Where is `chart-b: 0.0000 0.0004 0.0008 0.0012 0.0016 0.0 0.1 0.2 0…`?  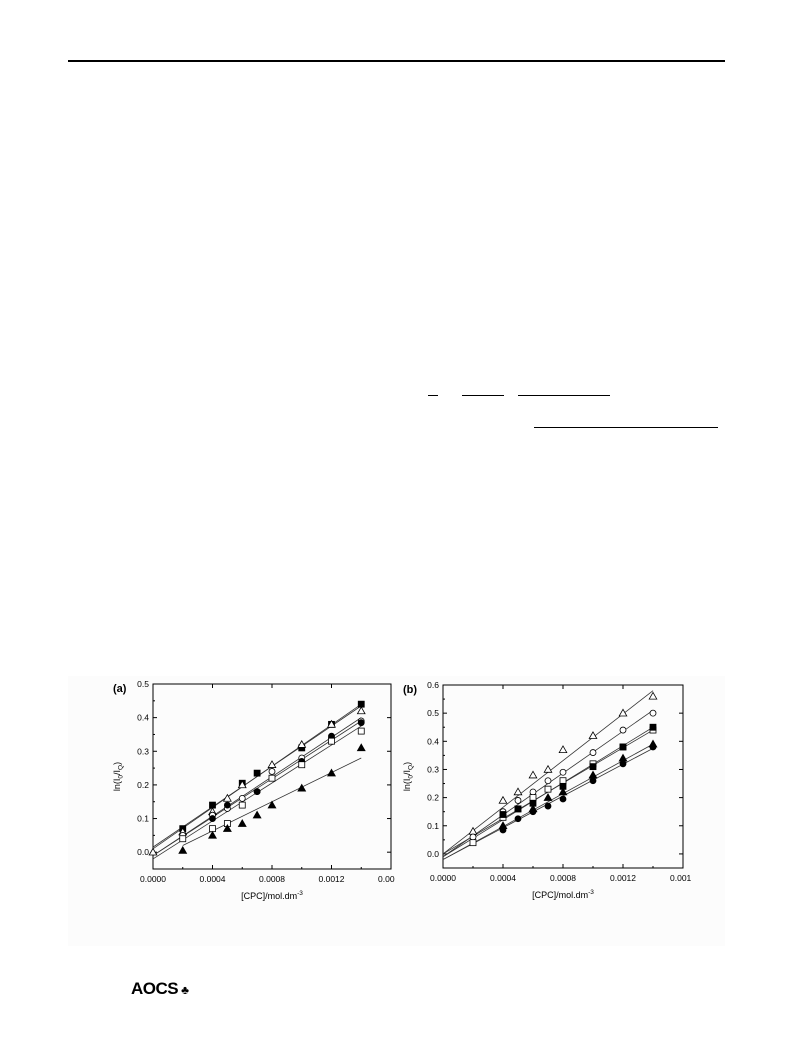 chart-b: 0.0000 0.0004 0.0008 0.0012 0.0016 0.0 0.1 0.2 0… is located at coordinates (546, 790).